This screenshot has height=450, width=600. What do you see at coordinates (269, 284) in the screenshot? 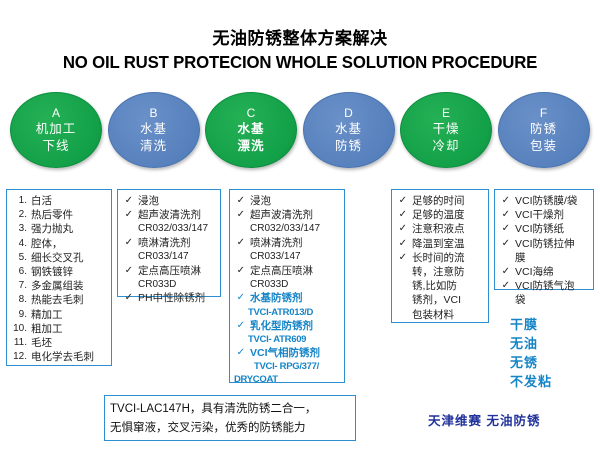
I see `list-item-subcode: CR033D` at bounding box center [269, 284].